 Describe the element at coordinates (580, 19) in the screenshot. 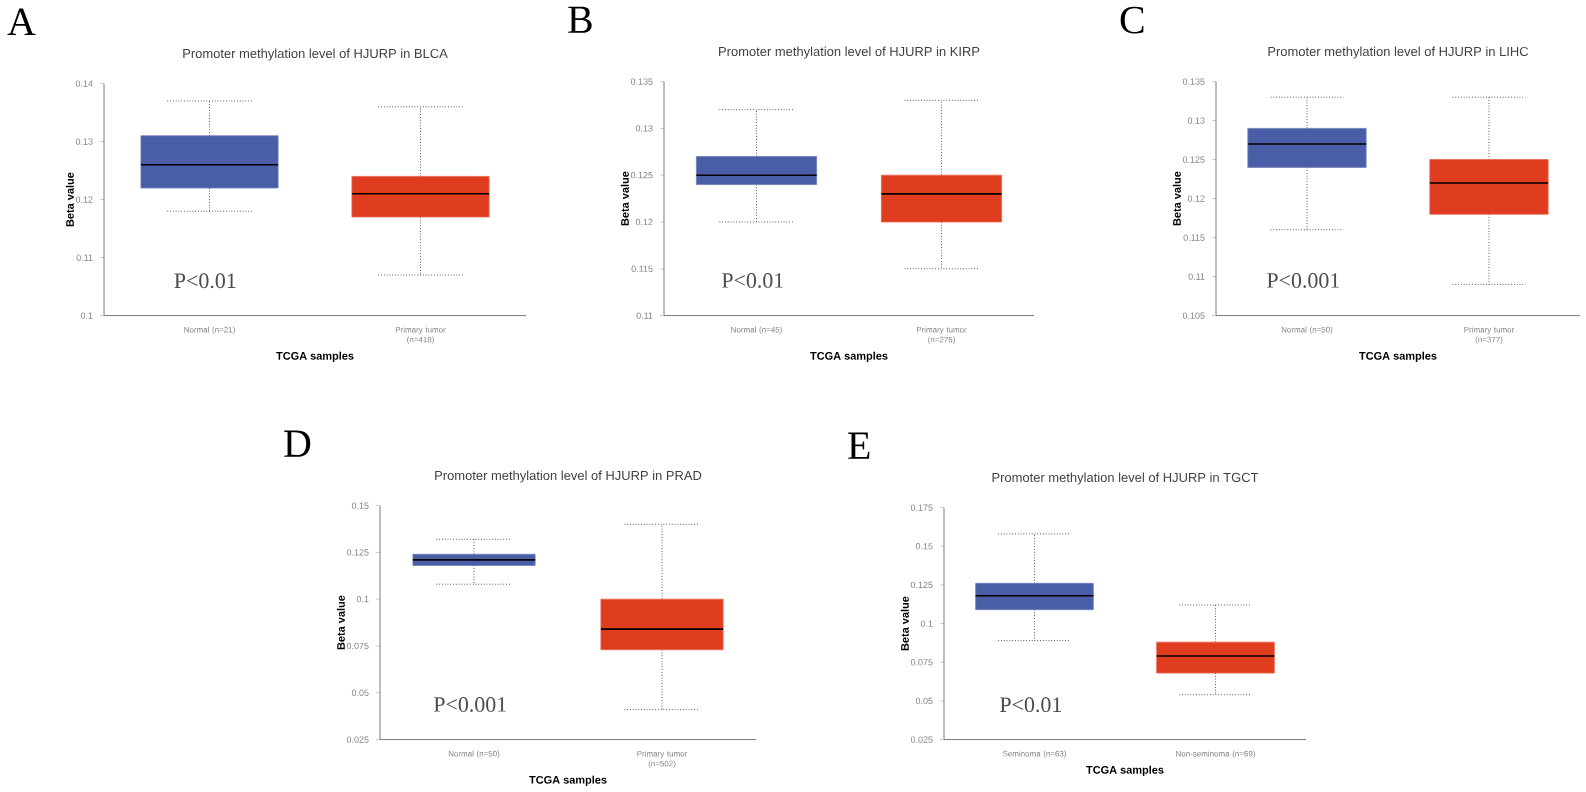

I see `text: B` at that location.